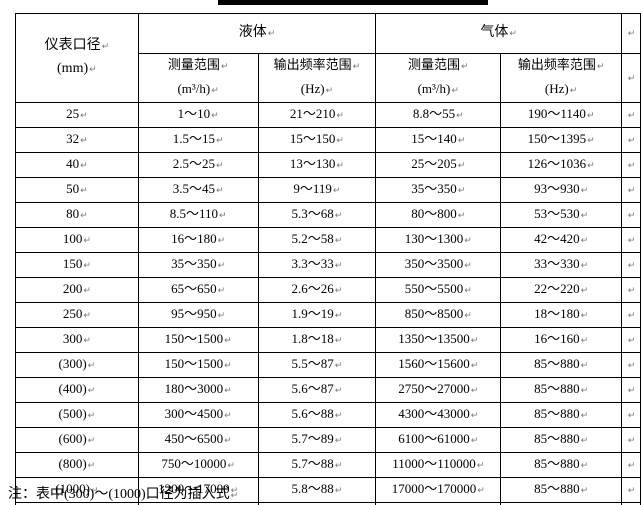 Image resolution: width=641 pixels, height=505 pixels. I want to click on cell-value: 9～119, so click(312, 188).